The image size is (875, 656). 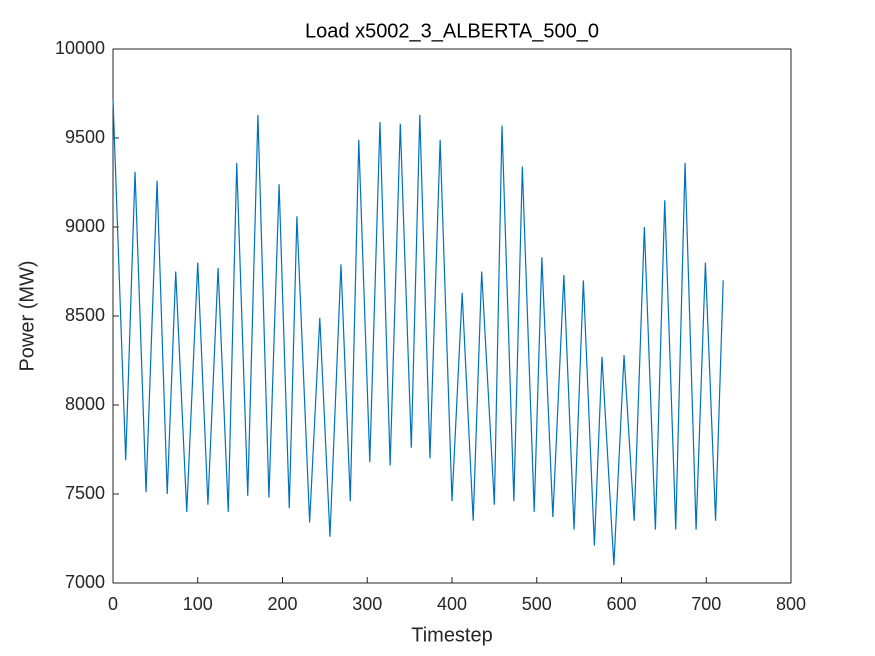 What do you see at coordinates (85, 582) in the screenshot?
I see `y-tick-label: 7000` at bounding box center [85, 582].